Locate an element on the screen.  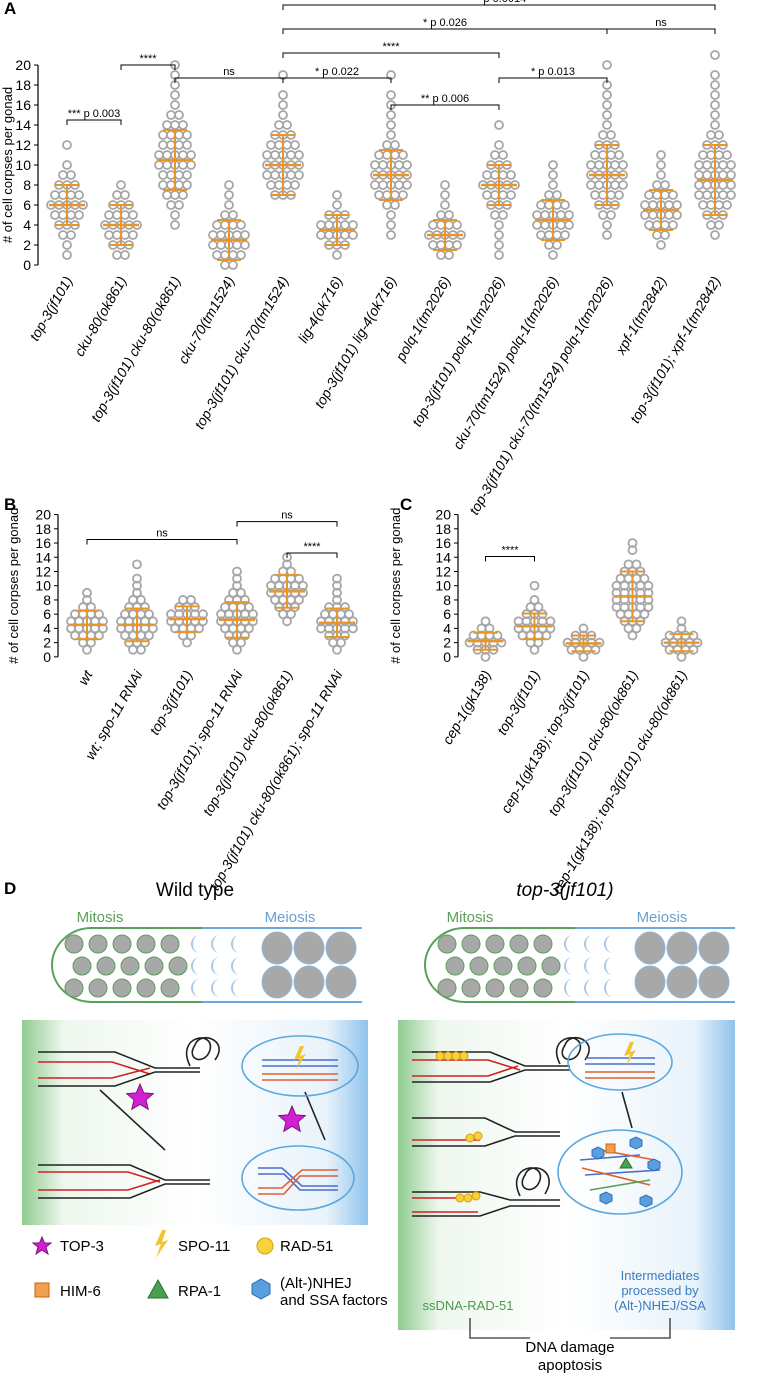
x-tick-label: top-3(jf101) is located at coordinates (51, 309).